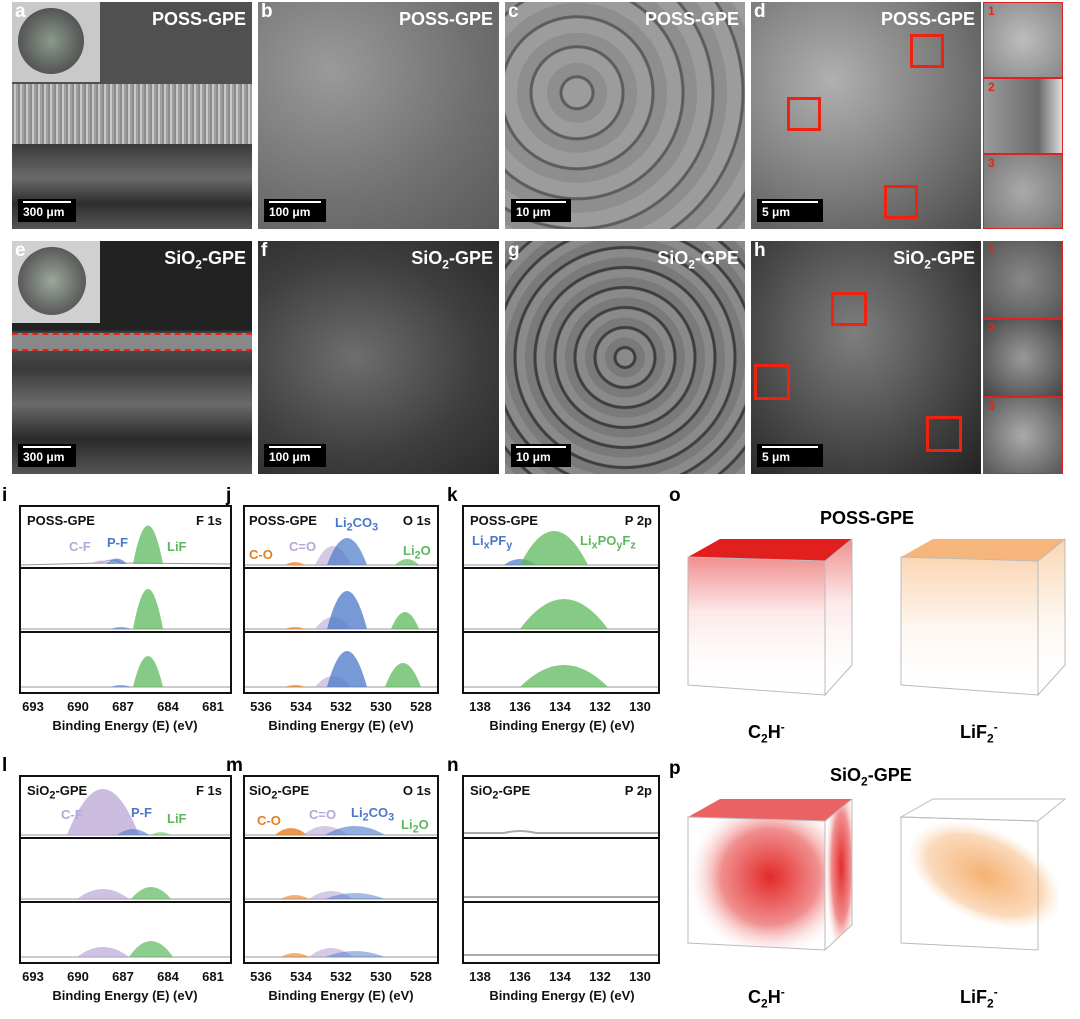 The width and height of the screenshot is (1080, 1019). What do you see at coordinates (116, 561) in the screenshot?
I see `peak-p-f` at bounding box center [116, 561].